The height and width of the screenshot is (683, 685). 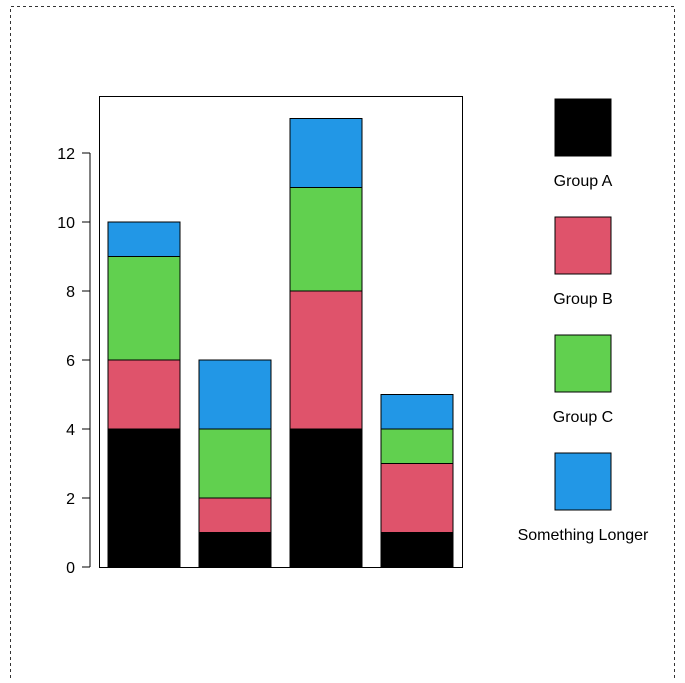 What do you see at coordinates (583, 181) in the screenshot?
I see `legend-label: Group A` at bounding box center [583, 181].